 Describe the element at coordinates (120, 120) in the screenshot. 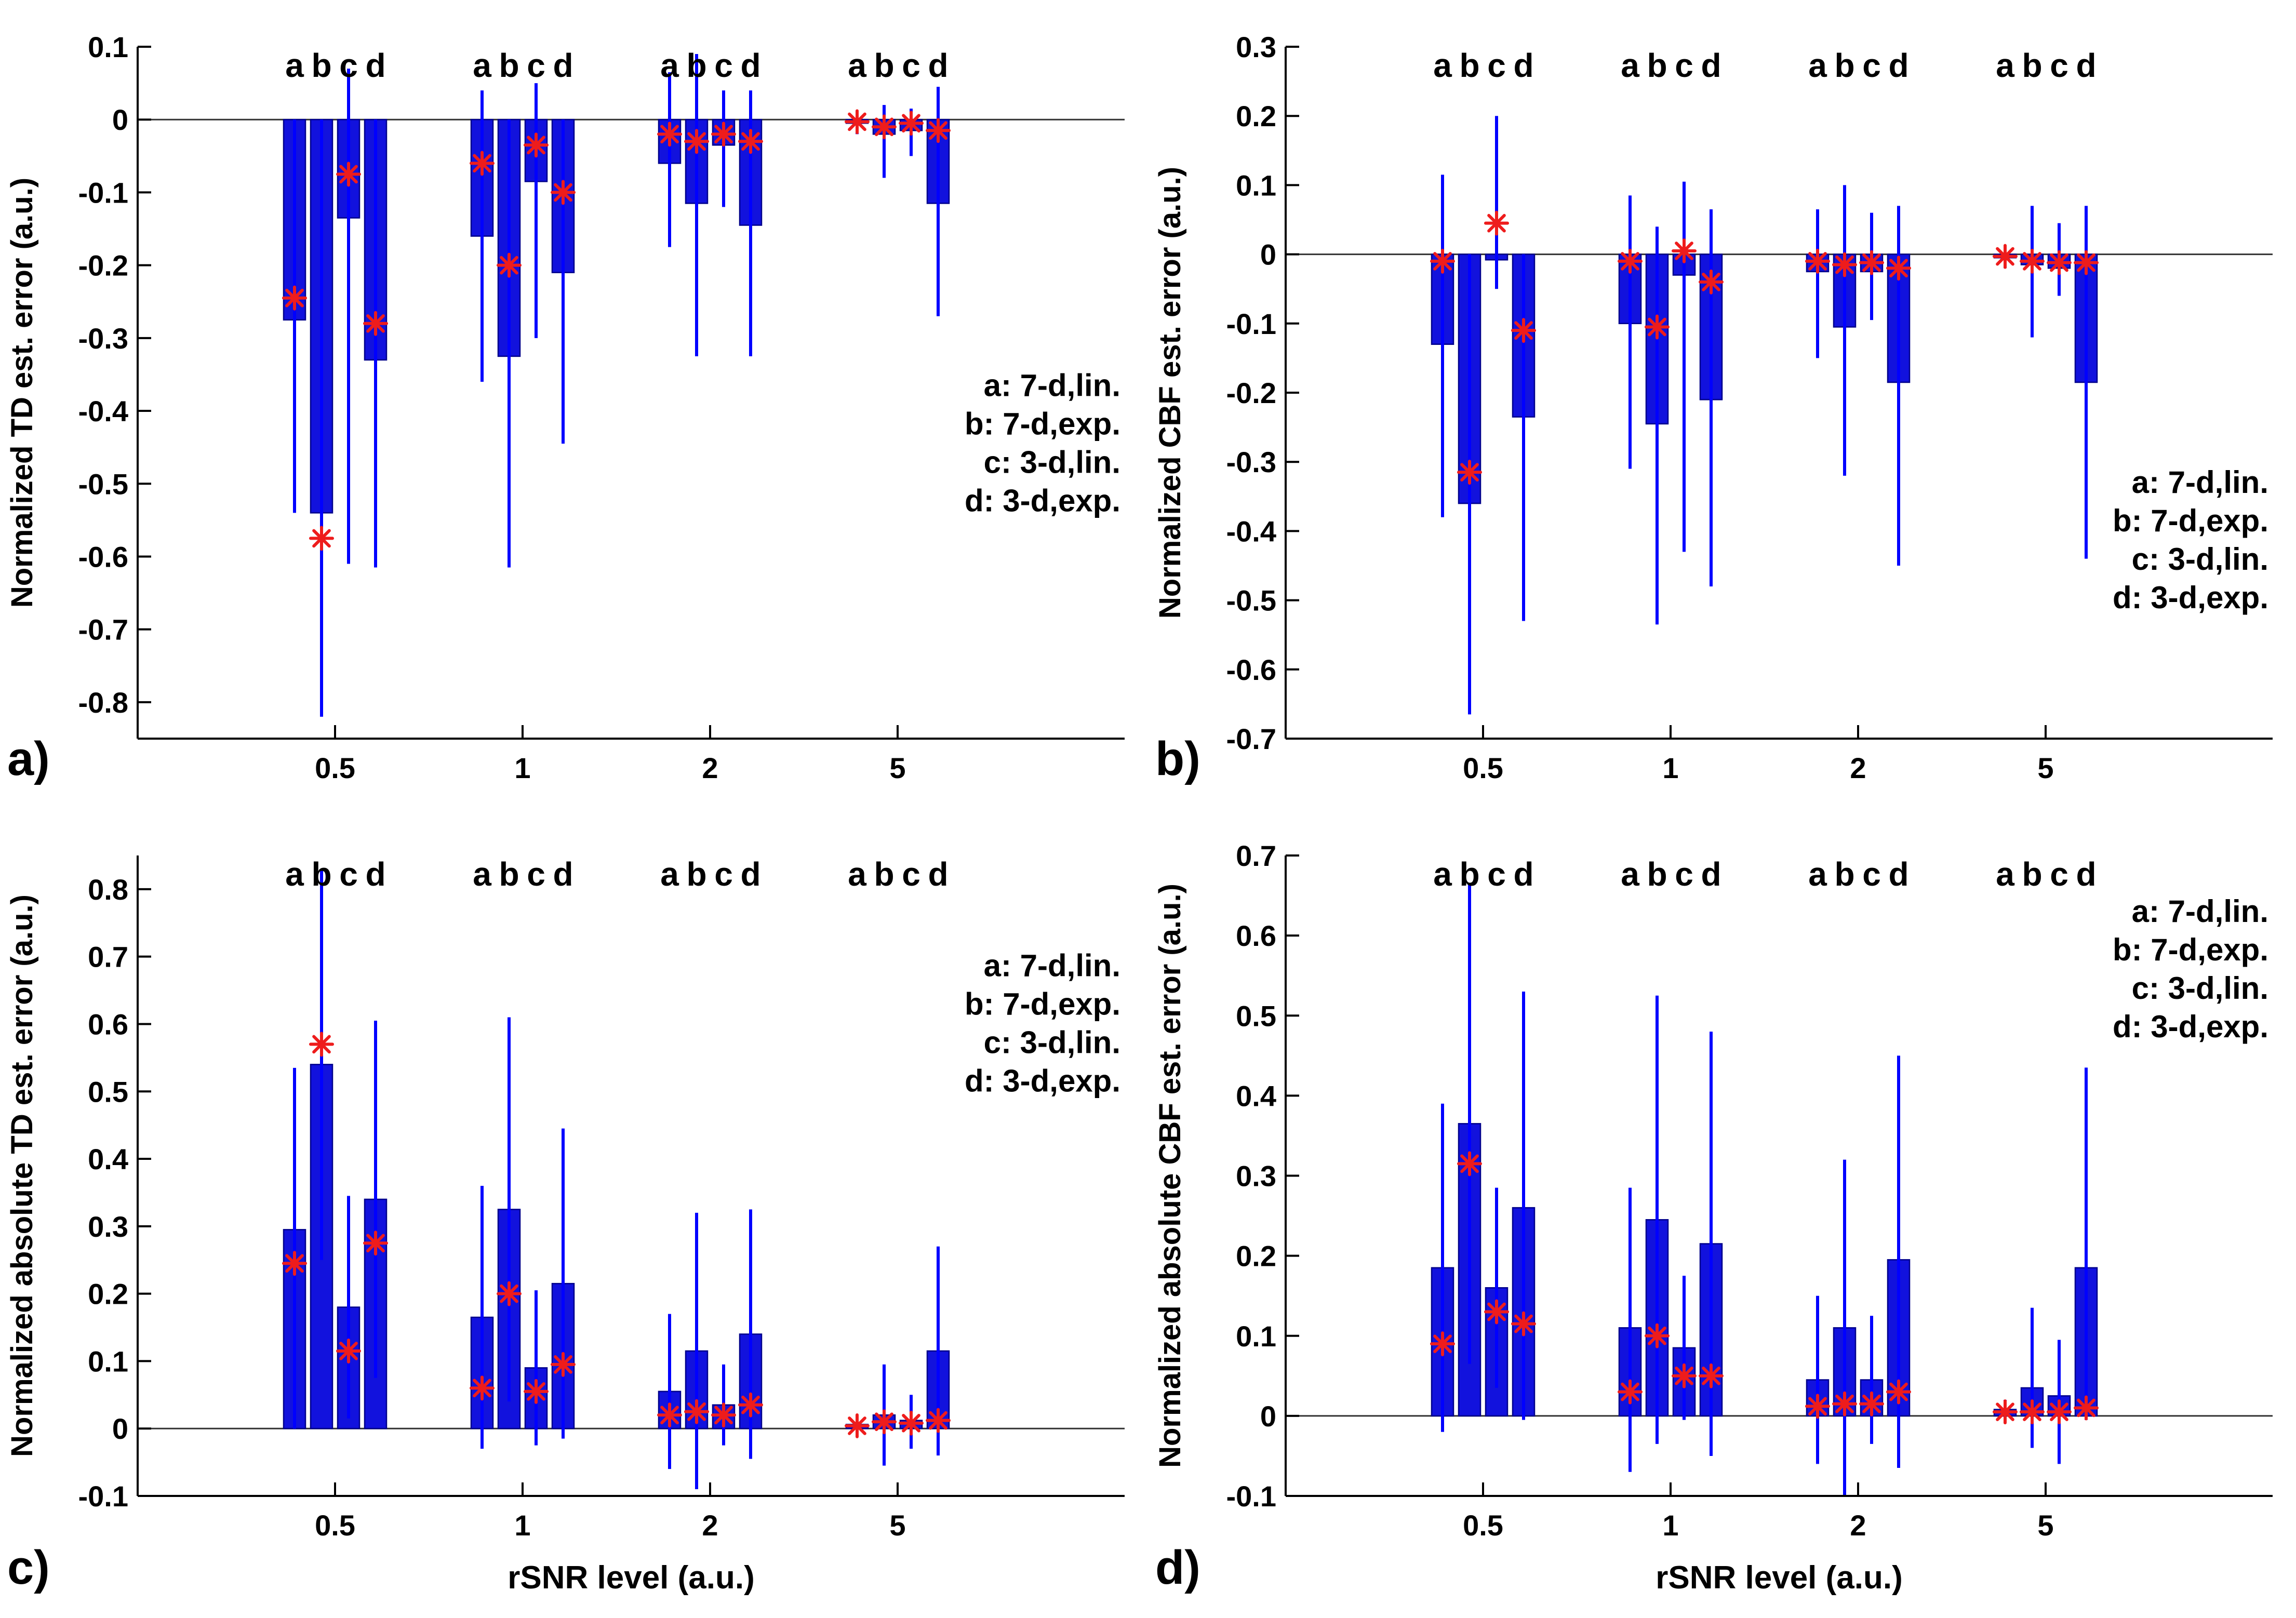

I see `y-tick-label: 0` at that location.